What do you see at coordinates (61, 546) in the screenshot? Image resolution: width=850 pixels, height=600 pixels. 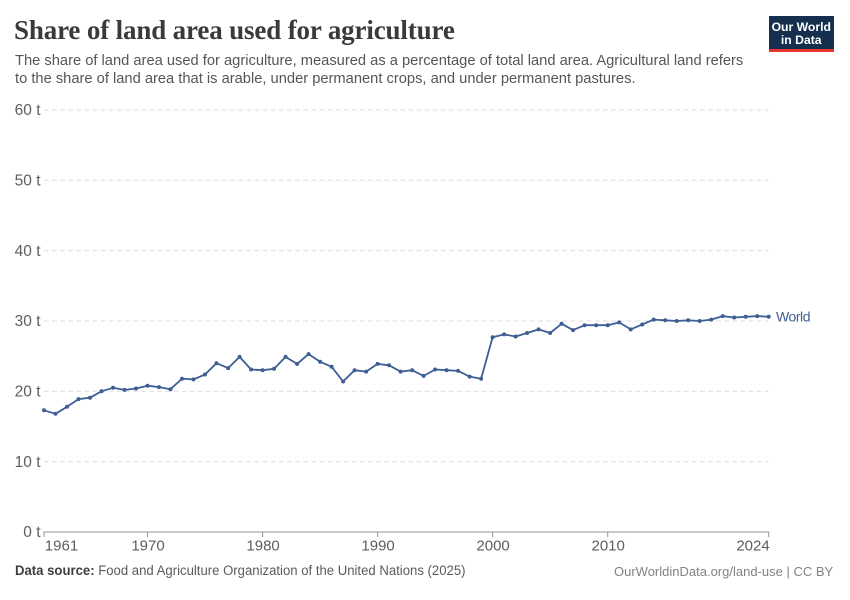 I see `svg-text: 1961` at bounding box center [61, 546].